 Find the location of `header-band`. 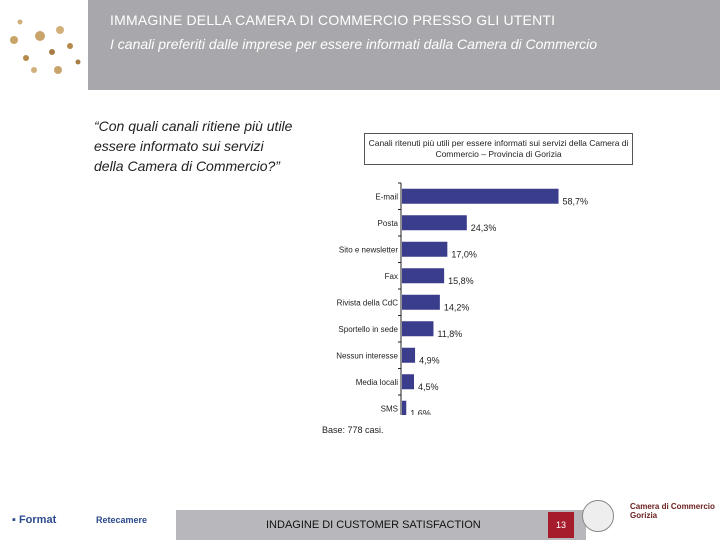

header-band is located at coordinates (404, 45).